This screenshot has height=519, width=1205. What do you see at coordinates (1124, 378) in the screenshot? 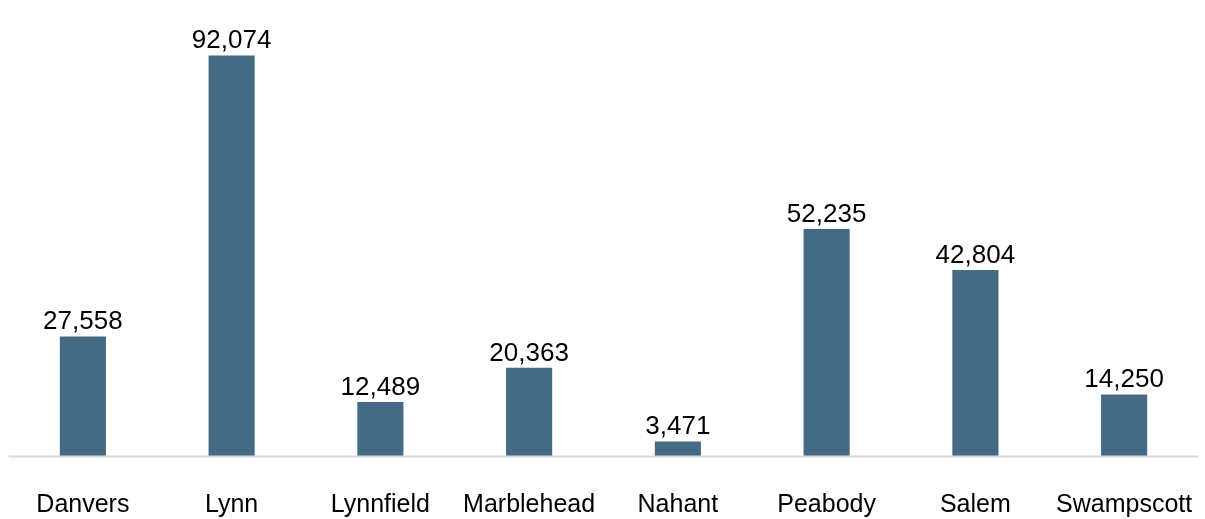
I see `data-label: 14,250` at bounding box center [1124, 378].